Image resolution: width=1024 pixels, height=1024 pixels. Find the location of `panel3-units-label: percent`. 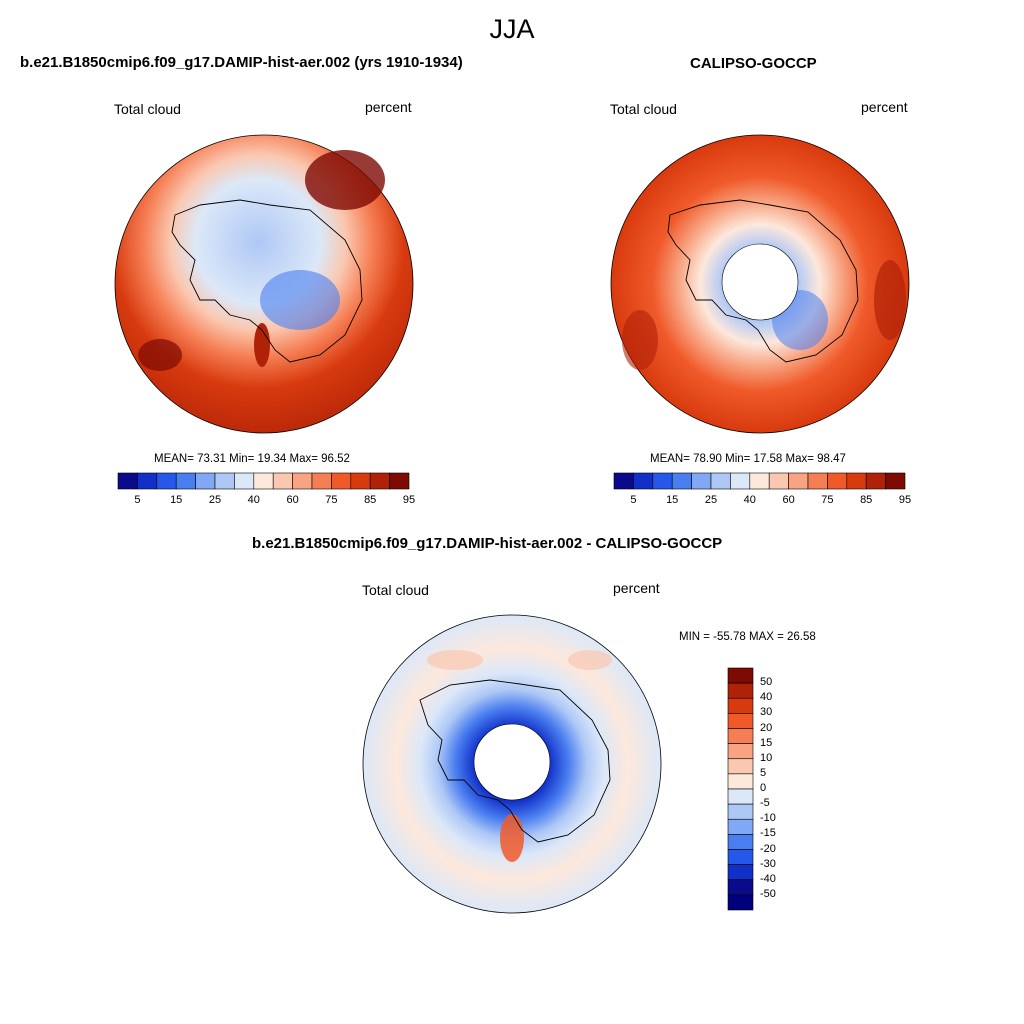

panel3-units-label: percent is located at coordinates (636, 588).